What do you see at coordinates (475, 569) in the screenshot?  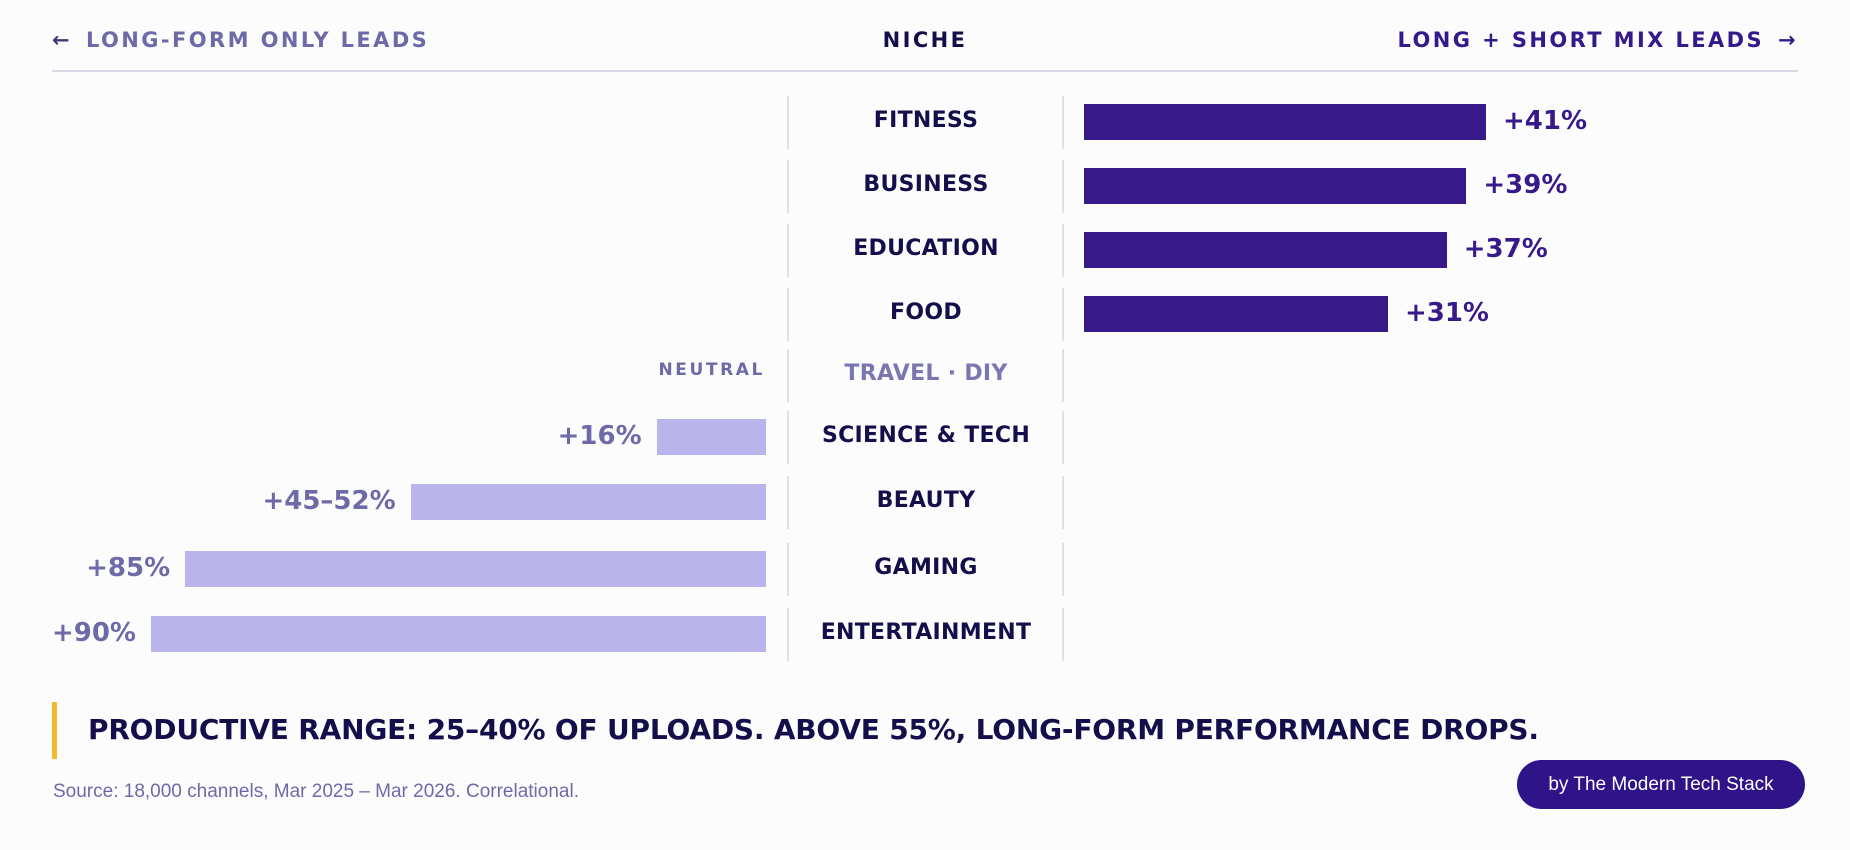 I see `bar-gaming` at bounding box center [475, 569].